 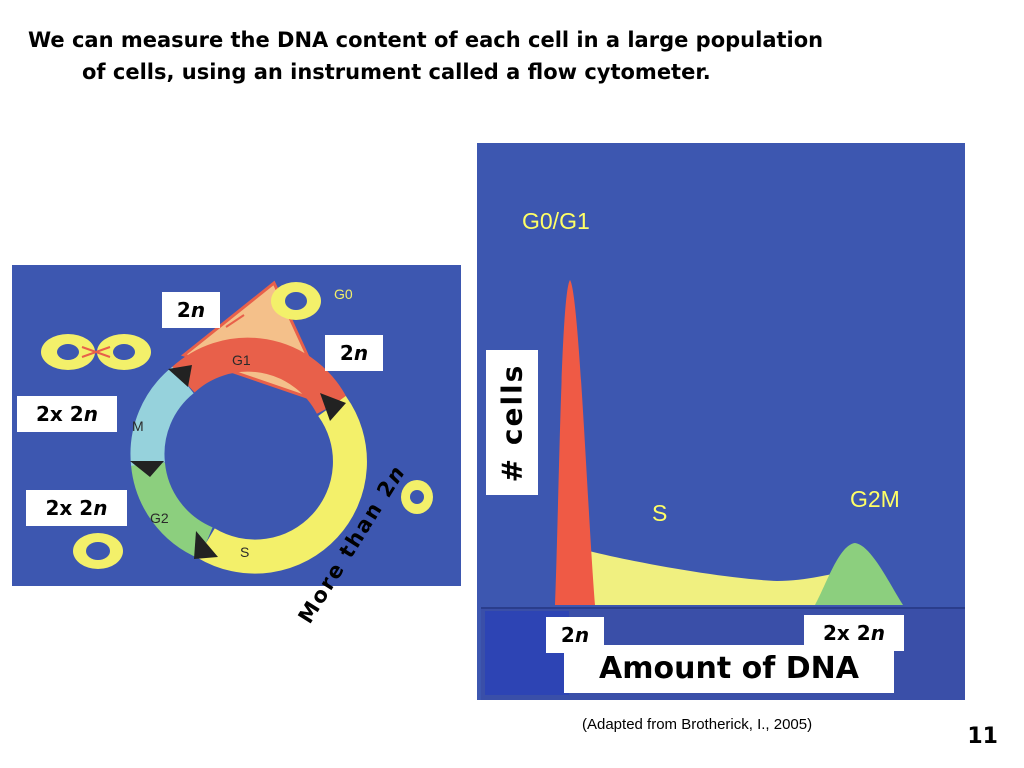 What do you see at coordinates (333, 407) in the screenshot?
I see `g1-s-arrow` at bounding box center [333, 407].